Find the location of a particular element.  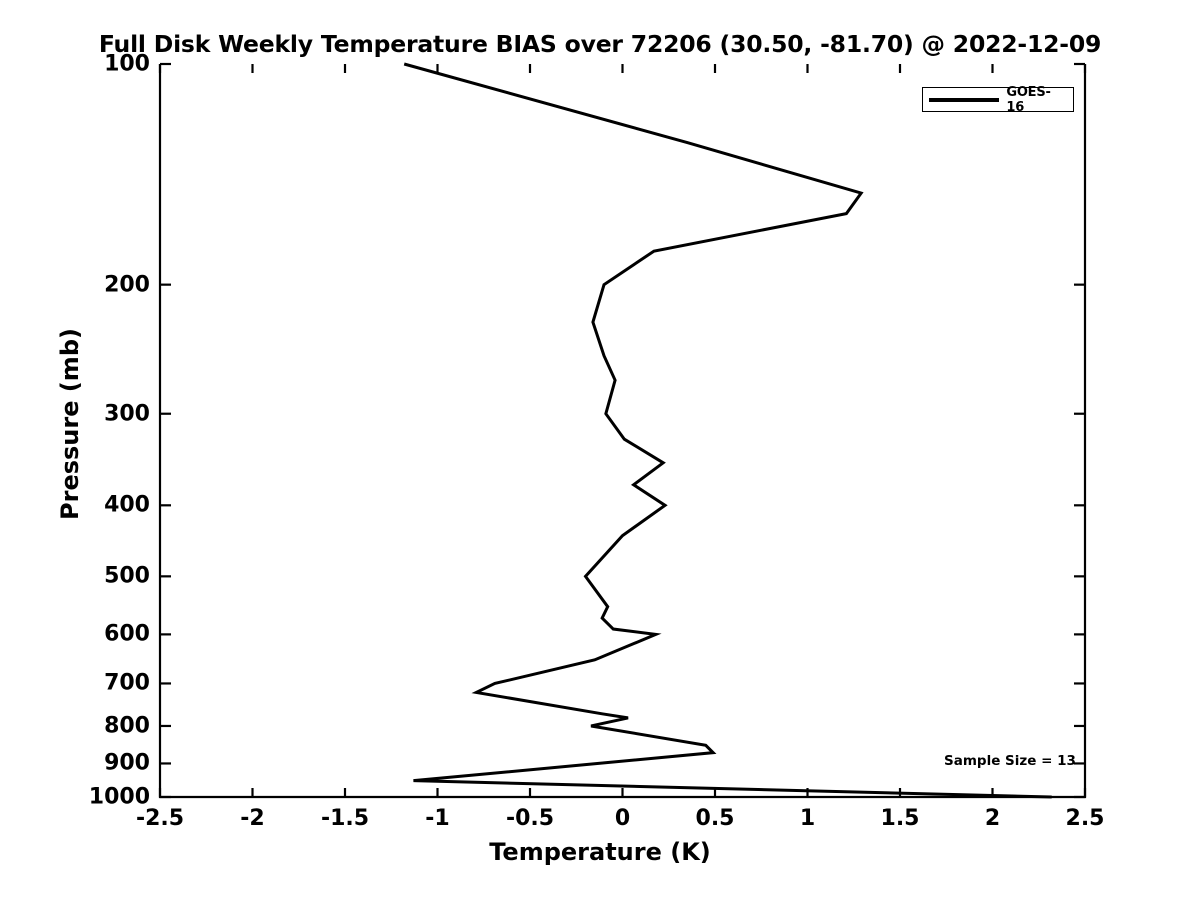

y-tick-label: 100 is located at coordinates (127, 64).